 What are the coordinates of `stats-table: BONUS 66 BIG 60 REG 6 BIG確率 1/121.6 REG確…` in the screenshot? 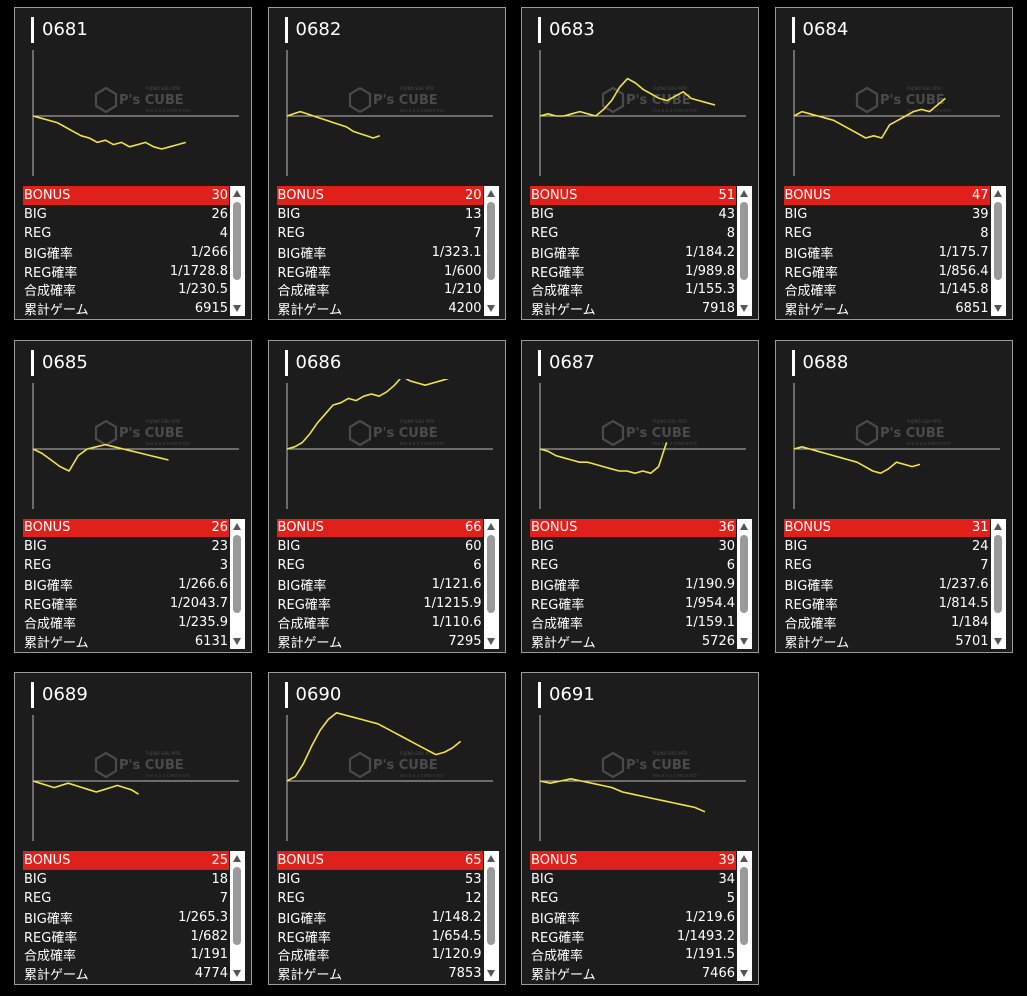 It's located at (379, 584).